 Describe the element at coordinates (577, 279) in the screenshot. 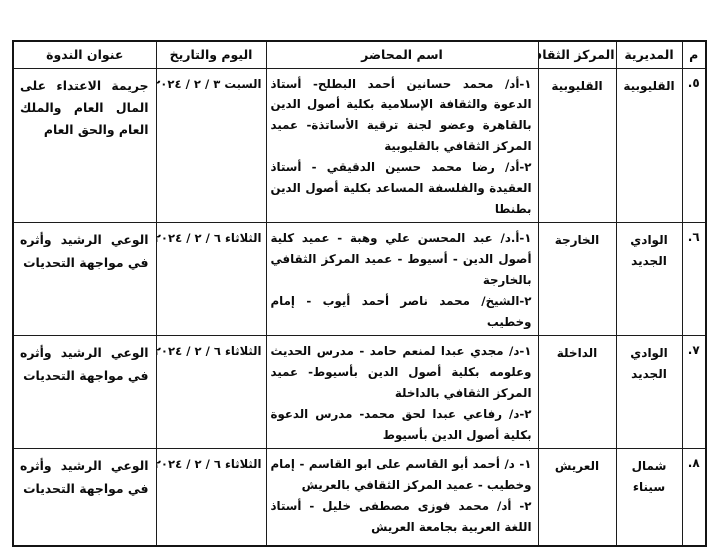

I see `cultural-center-cell: الخارجة` at that location.